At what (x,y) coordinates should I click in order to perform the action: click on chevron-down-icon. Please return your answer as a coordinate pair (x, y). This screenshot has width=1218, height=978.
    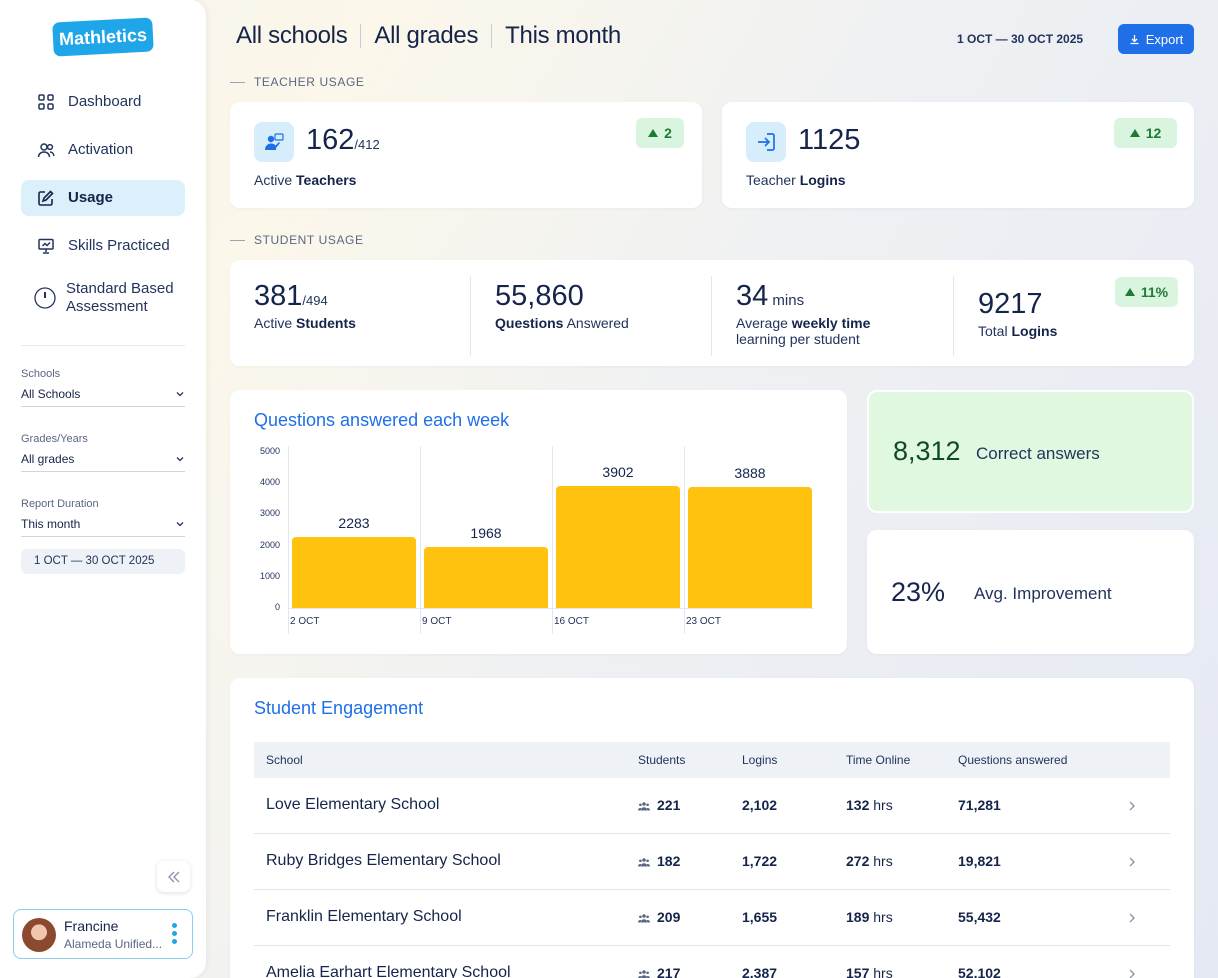
    Looking at the image, I should click on (180, 459).